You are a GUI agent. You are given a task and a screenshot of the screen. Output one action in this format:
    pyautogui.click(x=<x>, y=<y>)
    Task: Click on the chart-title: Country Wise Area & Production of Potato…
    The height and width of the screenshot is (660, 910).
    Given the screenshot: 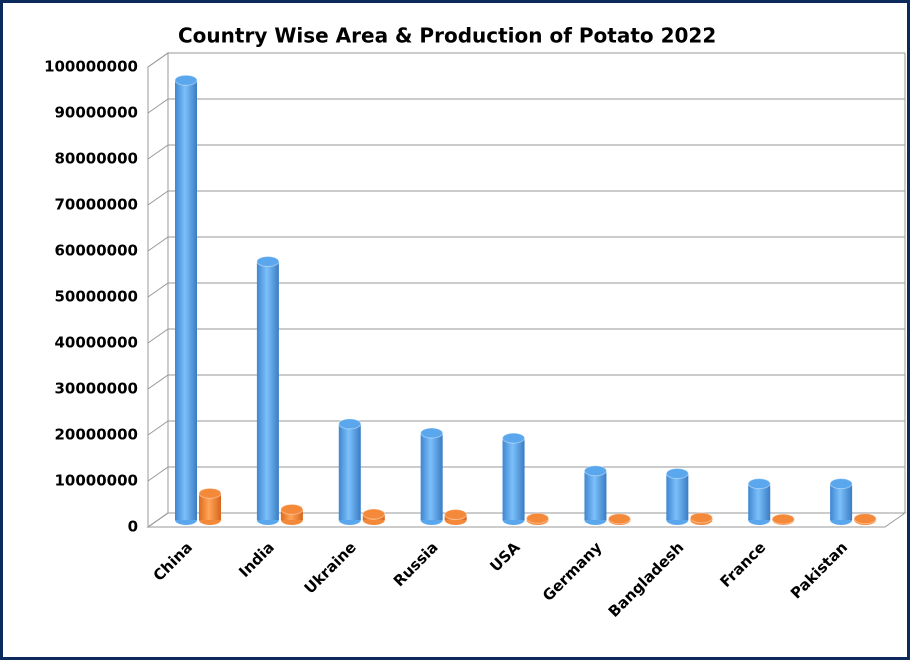 What is the action you would take?
    pyautogui.click(x=447, y=36)
    